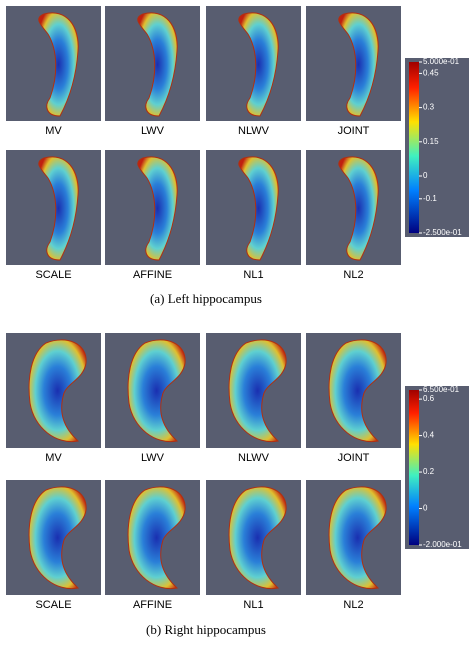 This screenshot has height=647, width=474. What do you see at coordinates (430, 198) in the screenshot?
I see `colorbar-tick-label: -0.1` at bounding box center [430, 198].